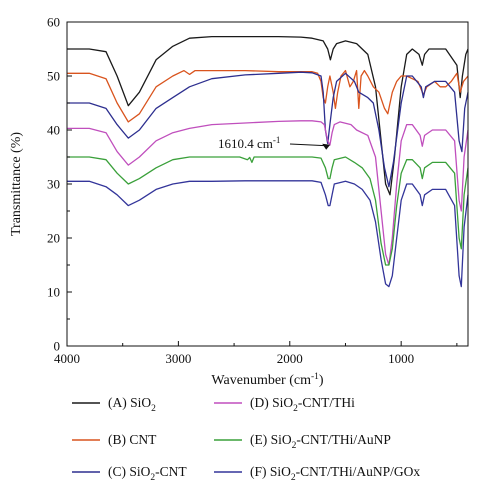 This screenshot has height=500, width=488. What do you see at coordinates (302, 404) in the screenshot?
I see `legend-label-d: (D) SiO2-CNT/THi` at bounding box center [302, 404].